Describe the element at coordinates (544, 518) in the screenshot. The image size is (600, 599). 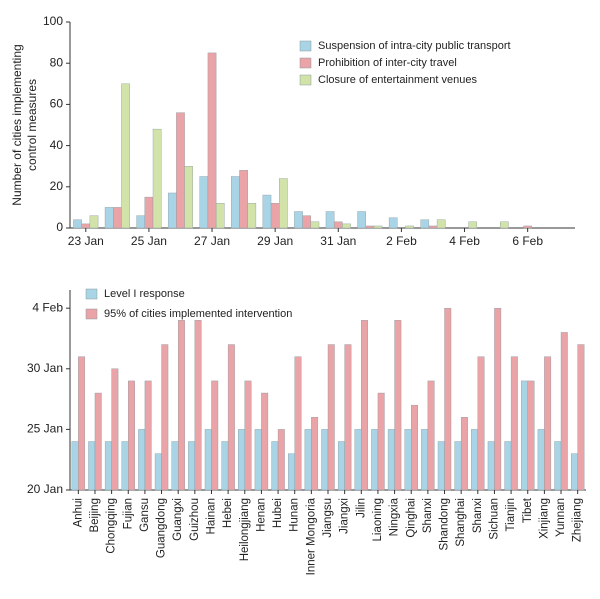
I see `x-tick-label: Xinjiang` at that location.